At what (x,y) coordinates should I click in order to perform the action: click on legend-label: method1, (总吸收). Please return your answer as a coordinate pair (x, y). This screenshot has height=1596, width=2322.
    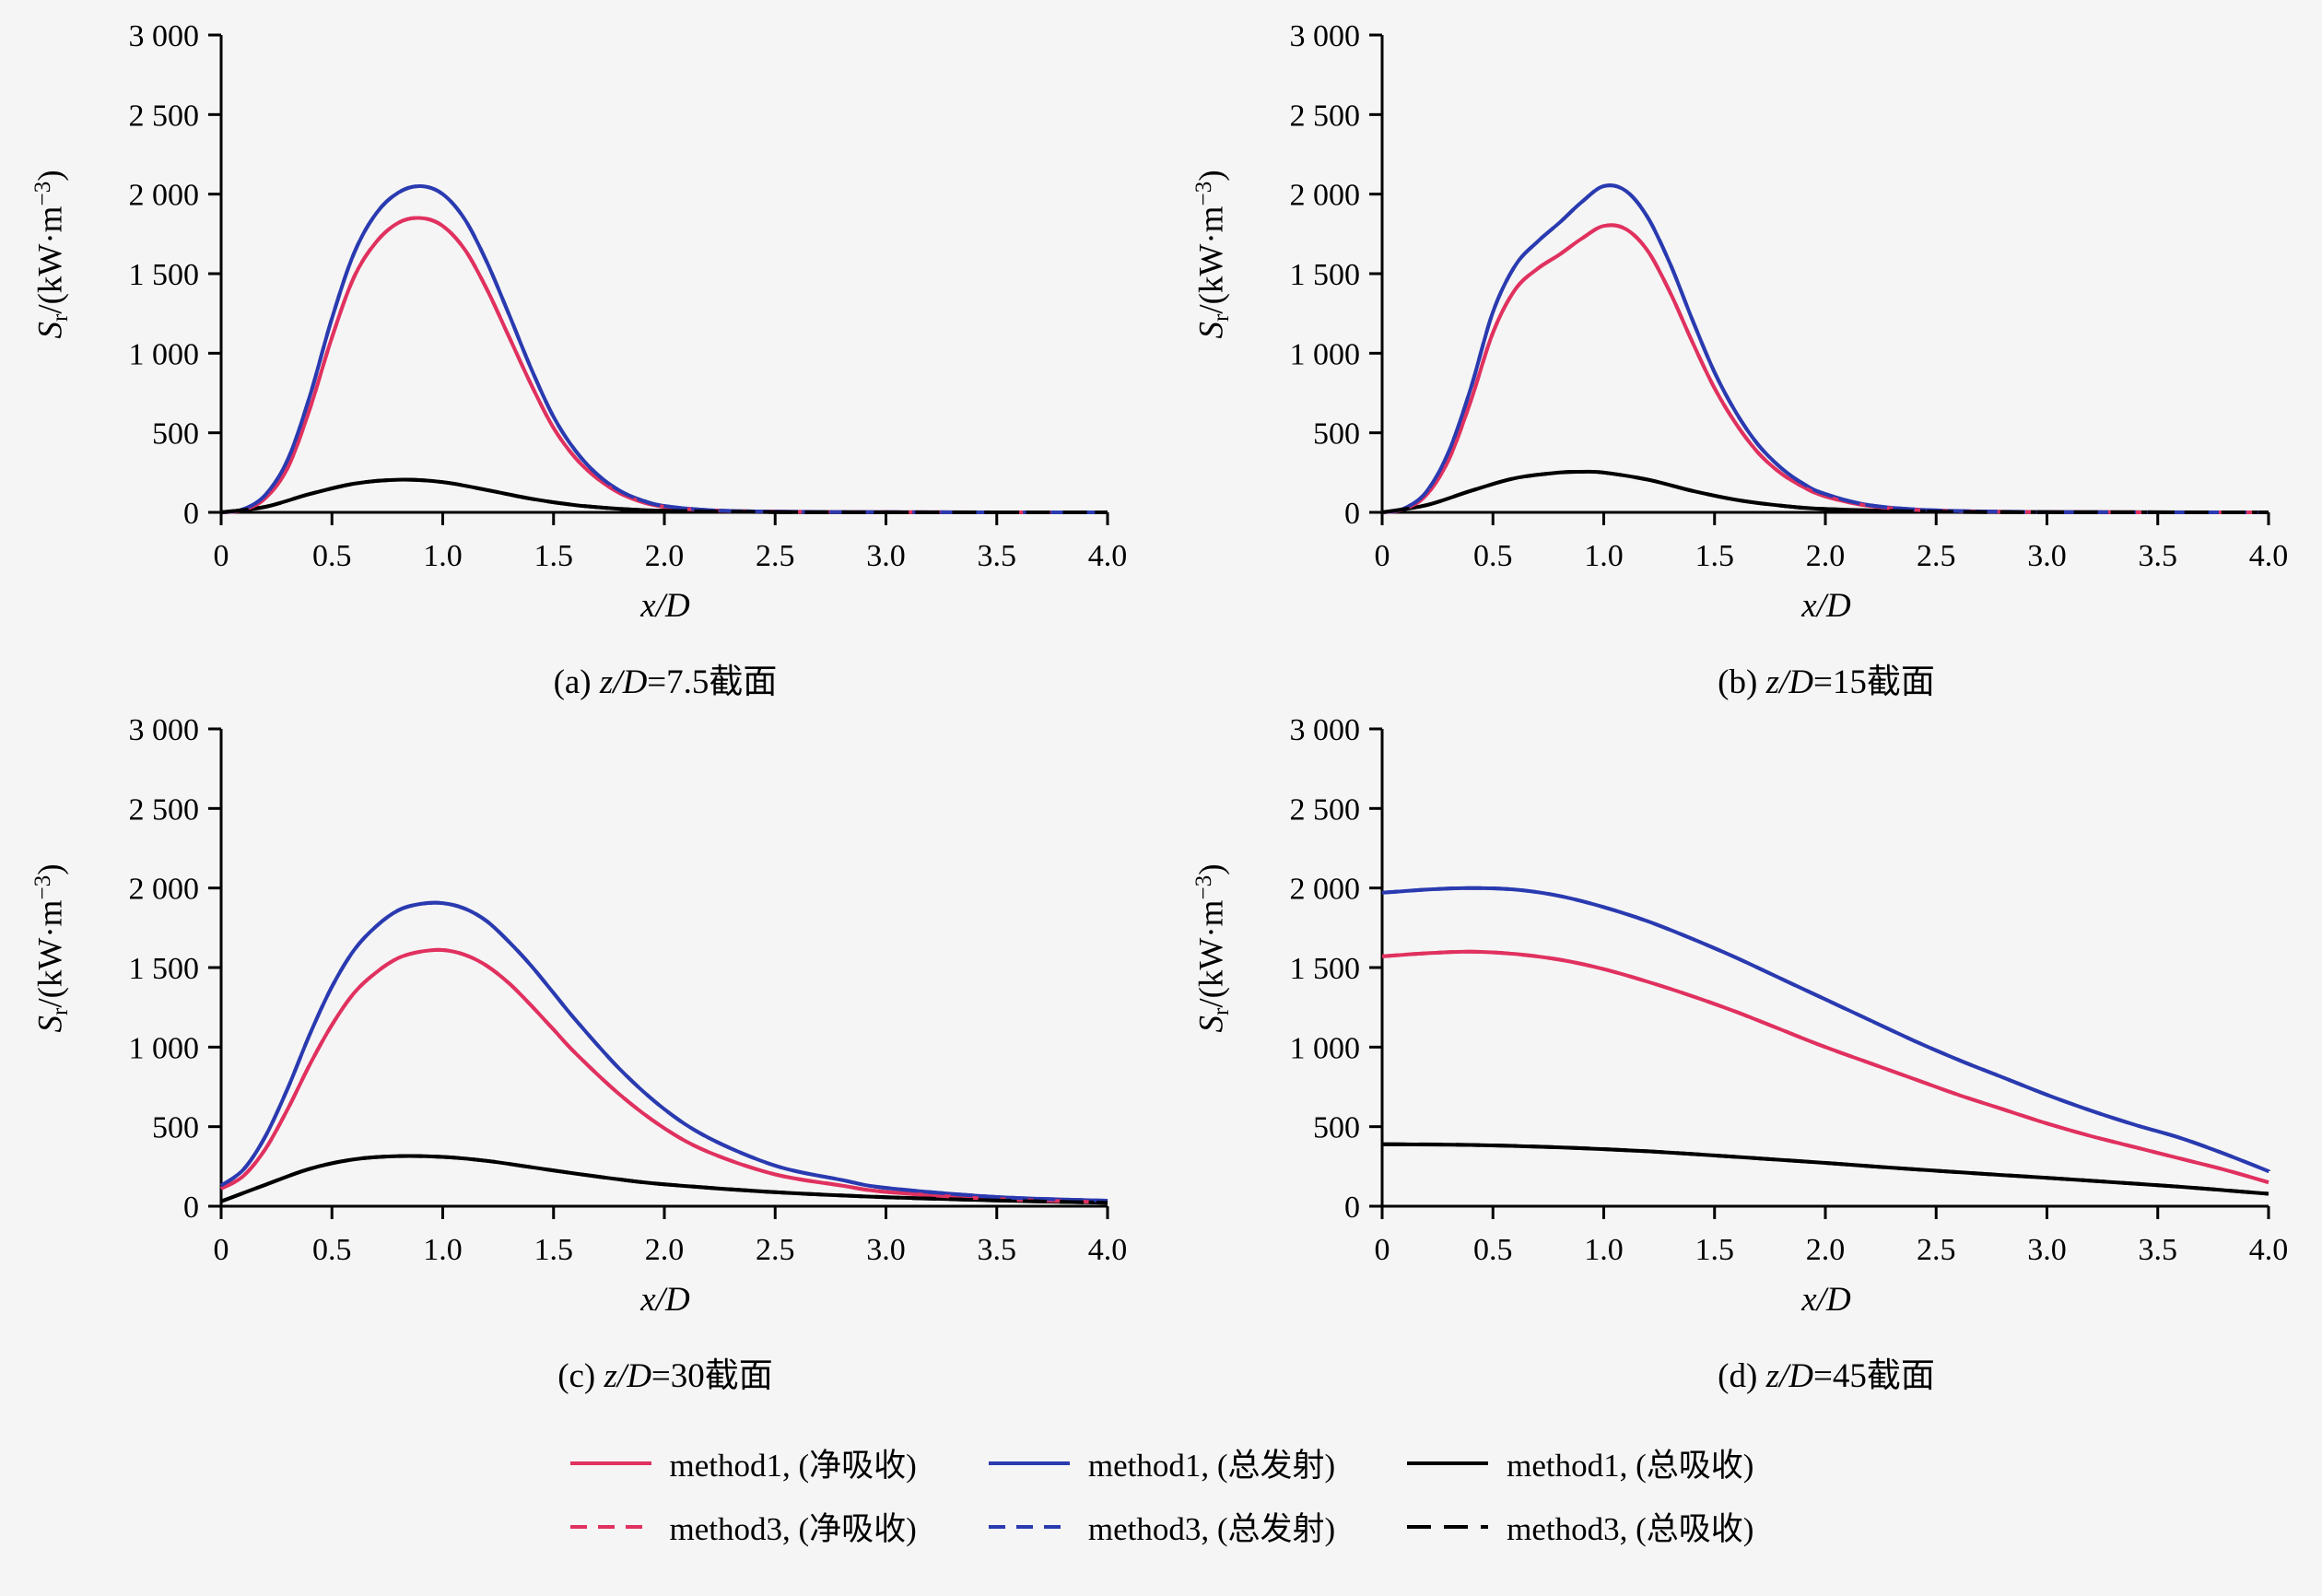
    Looking at the image, I should click on (1630, 1466).